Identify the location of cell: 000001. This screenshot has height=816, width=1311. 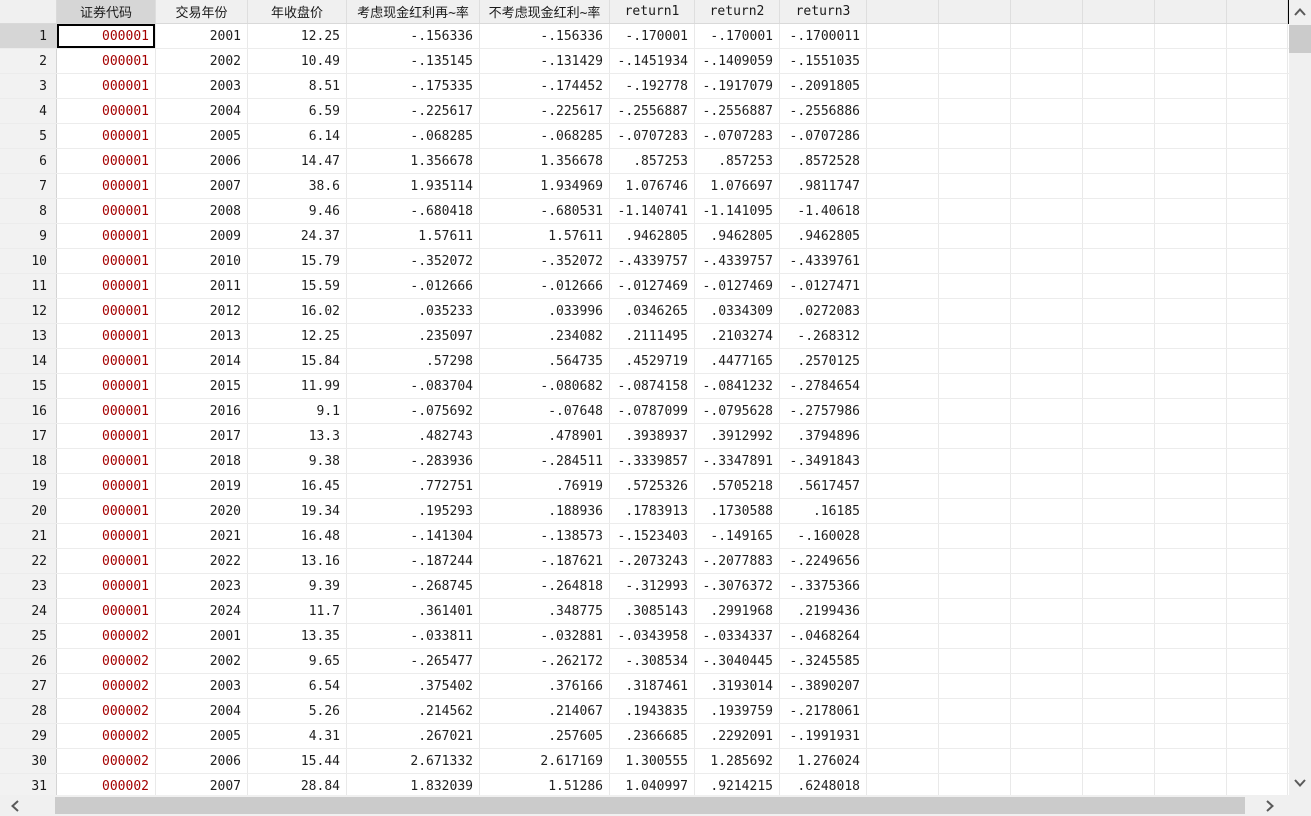
(106, 261).